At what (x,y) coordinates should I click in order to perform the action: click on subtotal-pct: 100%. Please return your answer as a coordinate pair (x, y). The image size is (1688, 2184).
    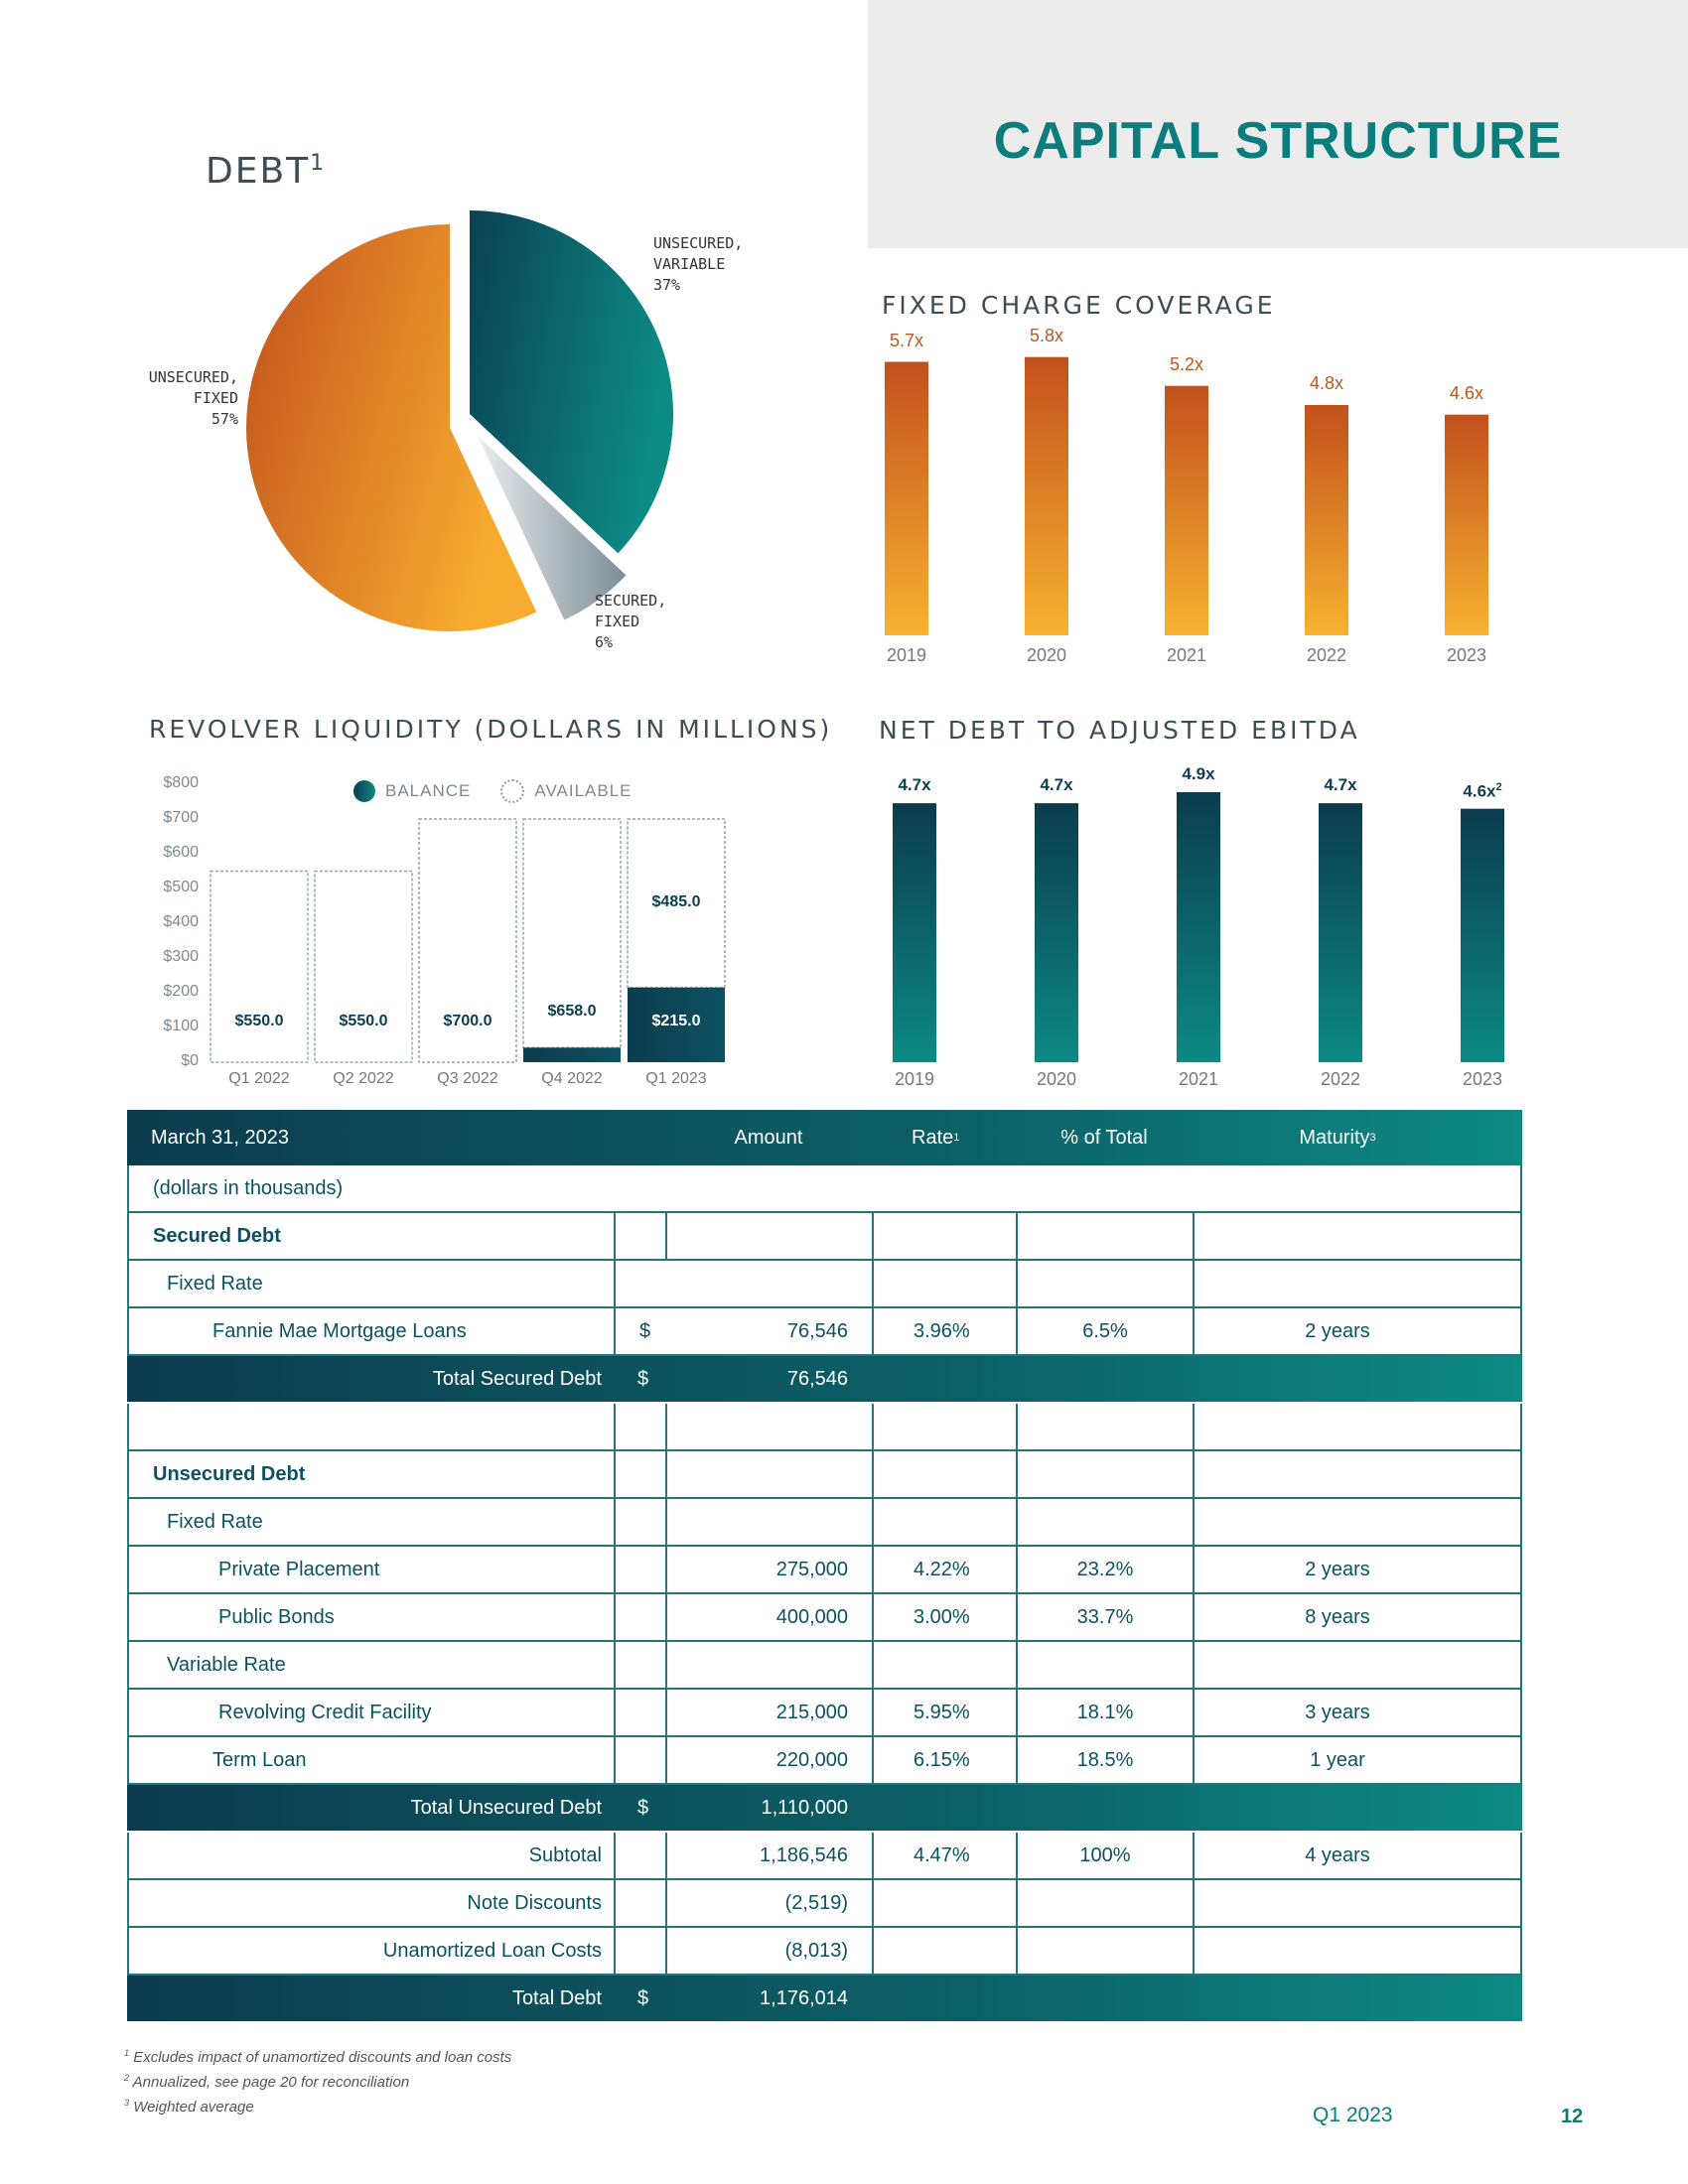
    Looking at the image, I should click on (1106, 1855).